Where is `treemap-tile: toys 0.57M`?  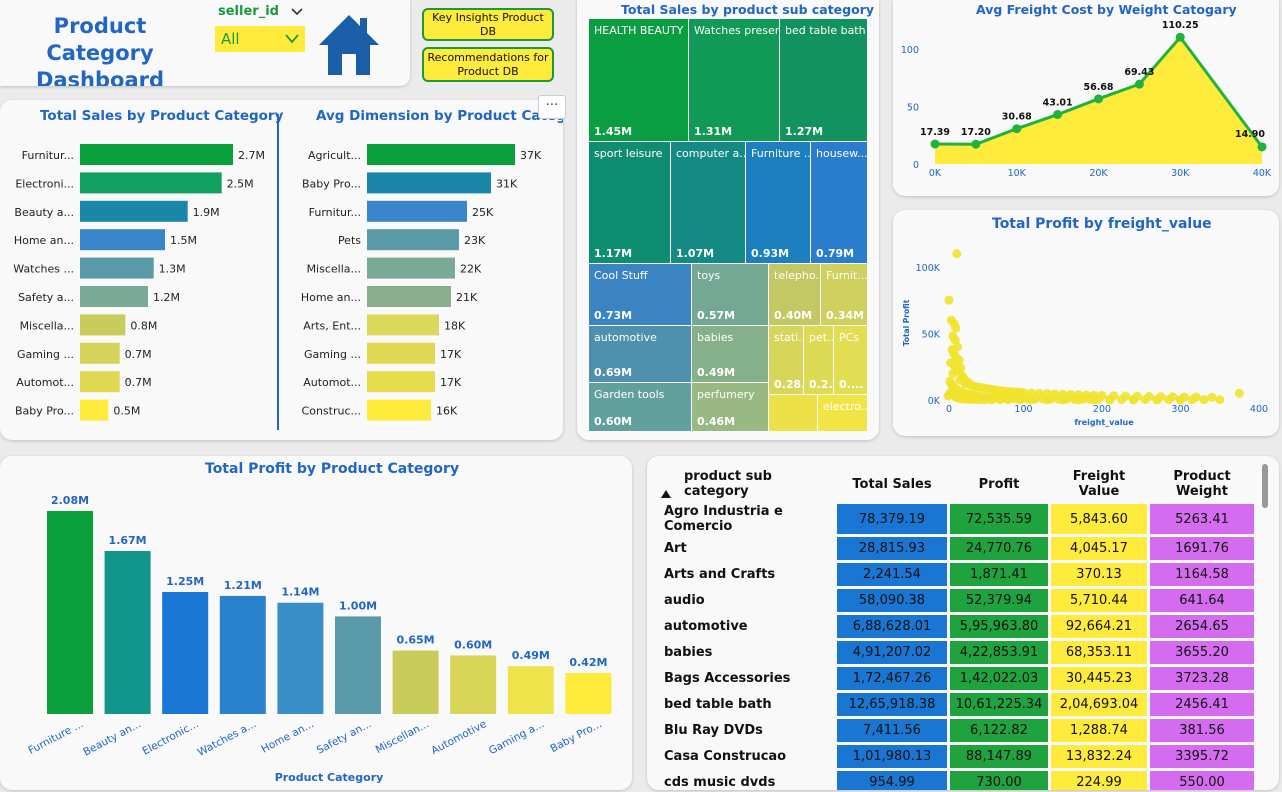 treemap-tile: toys 0.57M is located at coordinates (730, 295).